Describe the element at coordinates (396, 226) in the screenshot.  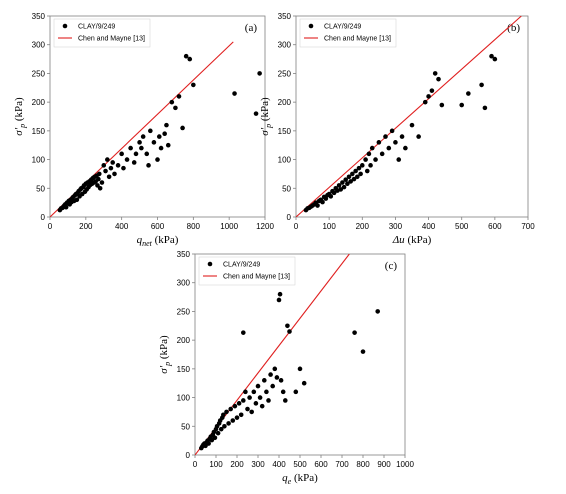
I see `x-tick-label: 300` at that location.